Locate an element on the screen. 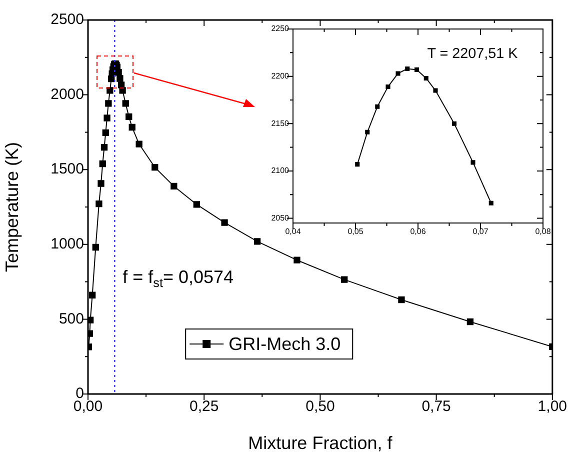  x-tick-label: 1,00 is located at coordinates (553, 407).